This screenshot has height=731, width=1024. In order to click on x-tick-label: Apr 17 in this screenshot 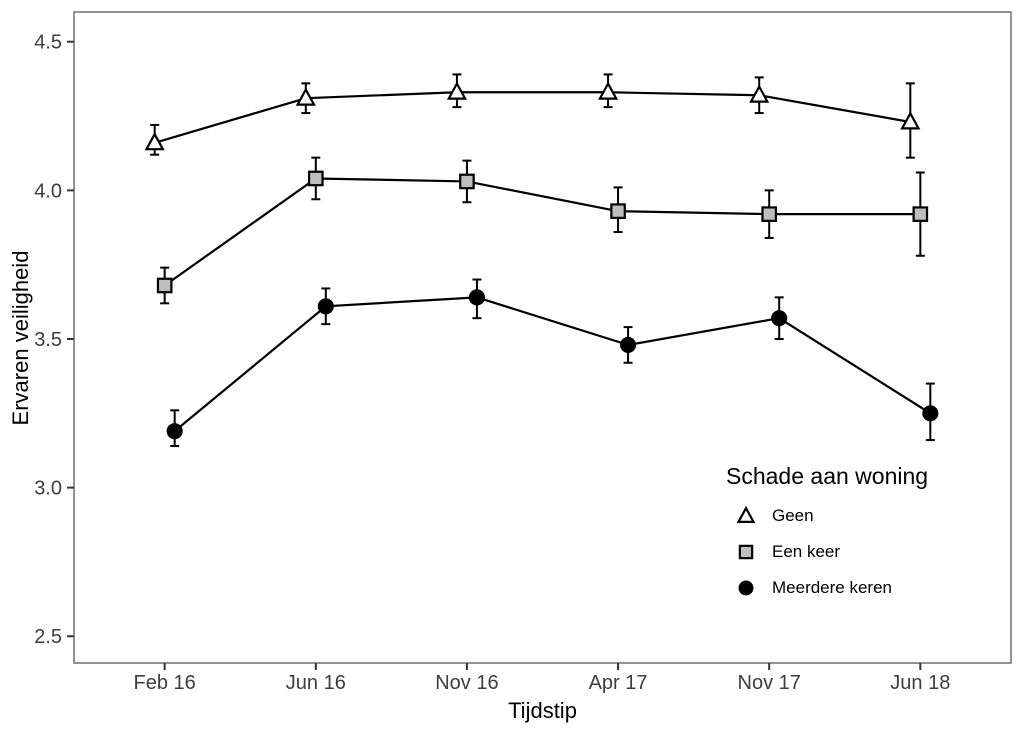, I will do `click(618, 683)`.